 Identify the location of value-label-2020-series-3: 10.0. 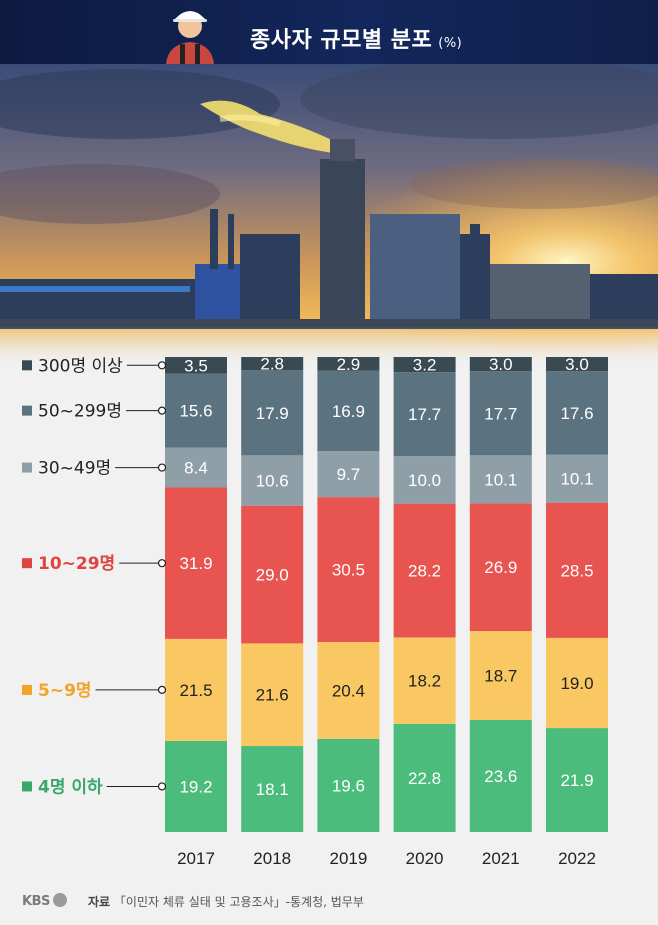
(424, 480).